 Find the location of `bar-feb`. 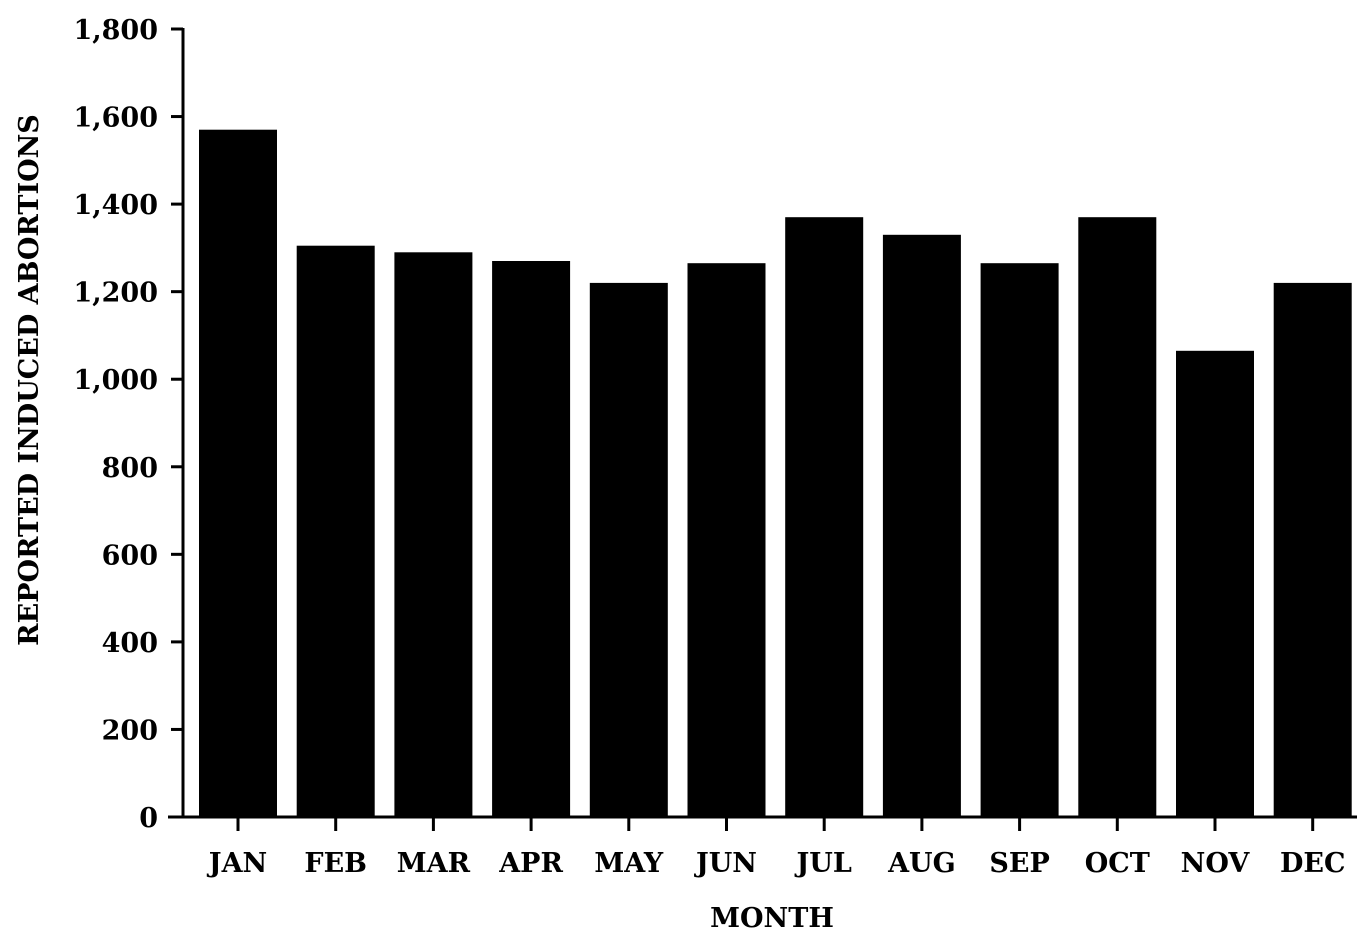

bar-feb is located at coordinates (335, 531).